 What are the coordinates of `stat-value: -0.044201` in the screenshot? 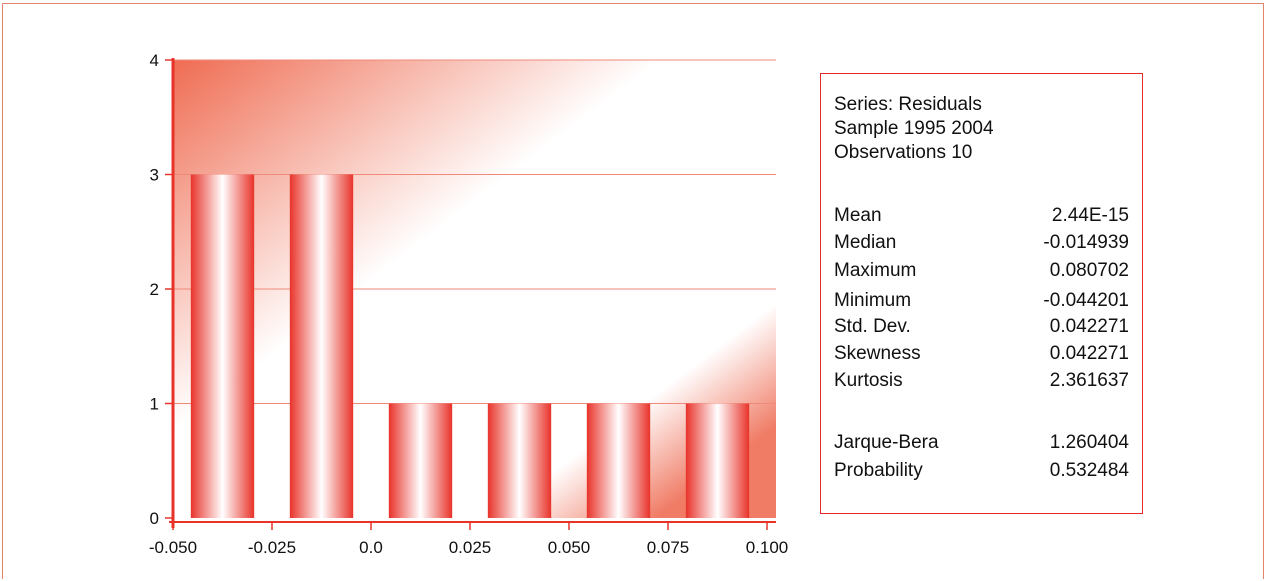 It's located at (1086, 300).